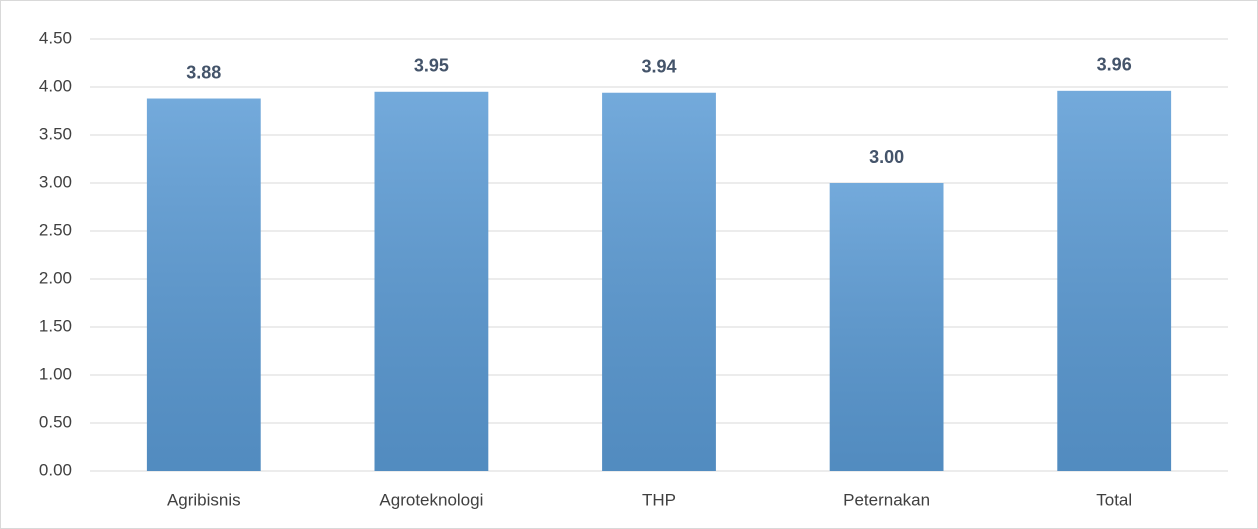 The image size is (1258, 529). Describe the element at coordinates (55, 325) in the screenshot. I see `y-tick-label: 1.50` at that location.